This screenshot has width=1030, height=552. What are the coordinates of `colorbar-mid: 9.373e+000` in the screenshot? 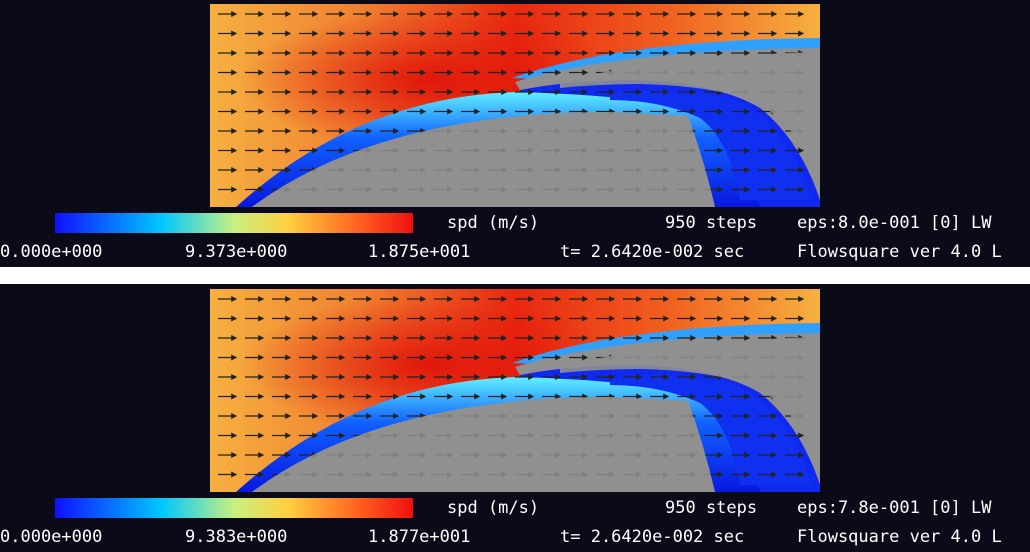 It's located at (236, 252).